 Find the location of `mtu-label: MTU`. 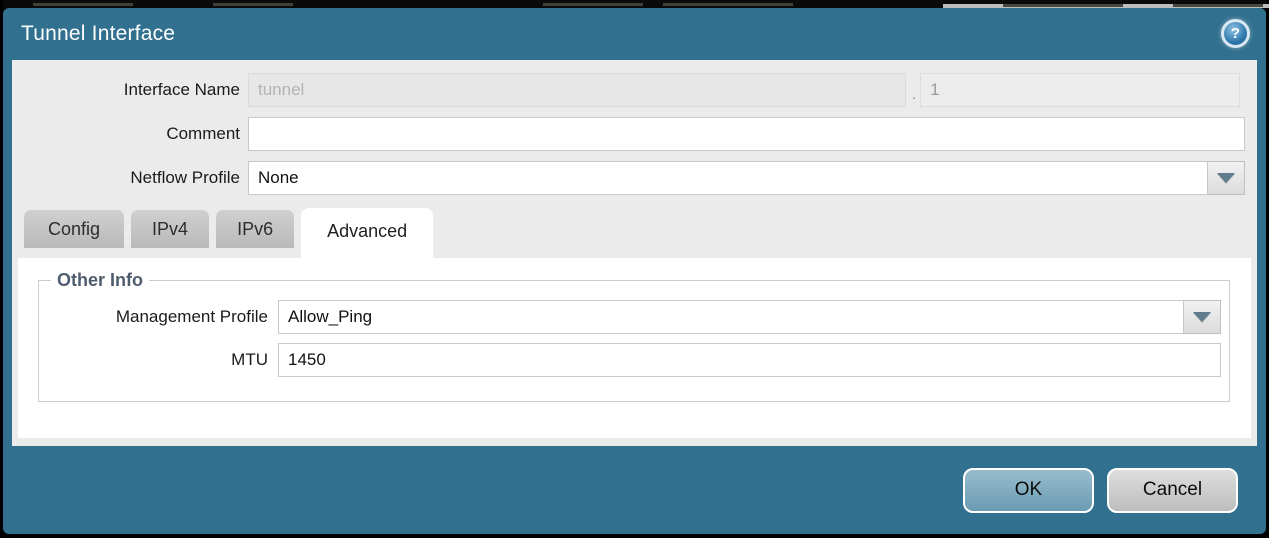

mtu-label: MTU is located at coordinates (249, 359).